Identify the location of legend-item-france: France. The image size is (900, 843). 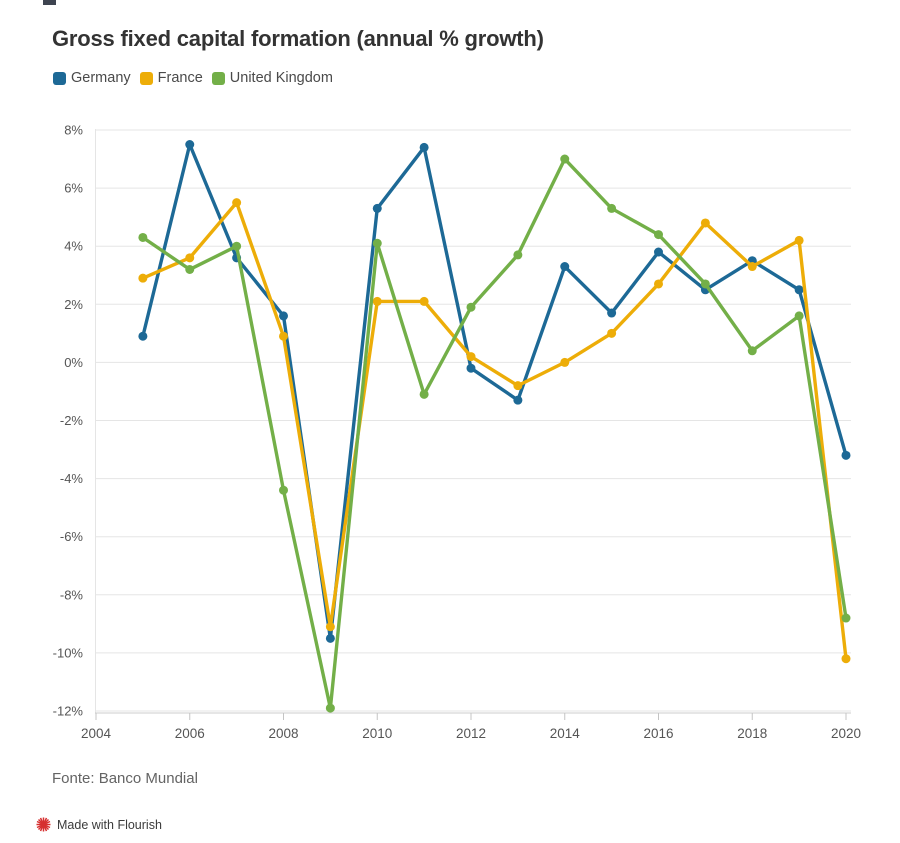
(171, 78).